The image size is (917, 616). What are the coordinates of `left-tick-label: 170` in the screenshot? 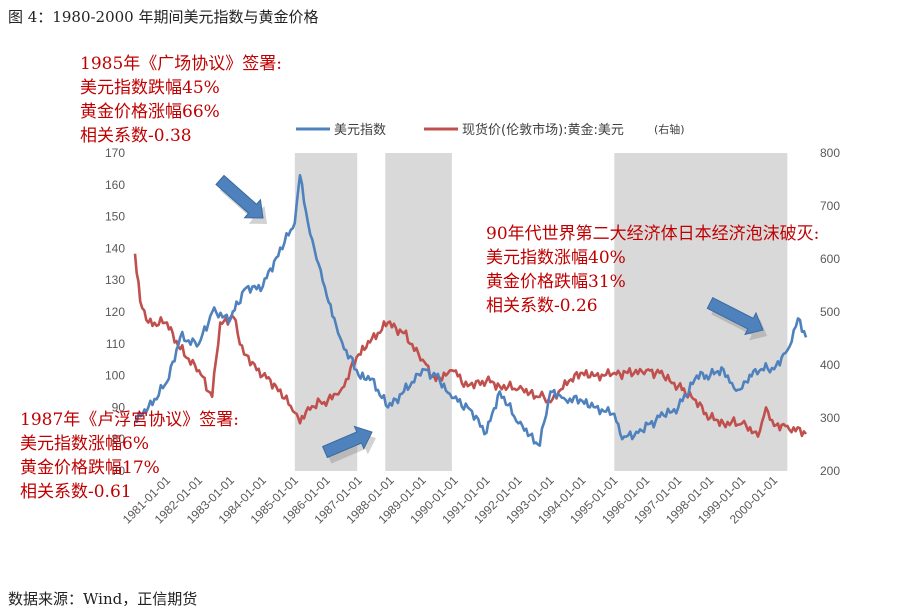 It's located at (115, 153).